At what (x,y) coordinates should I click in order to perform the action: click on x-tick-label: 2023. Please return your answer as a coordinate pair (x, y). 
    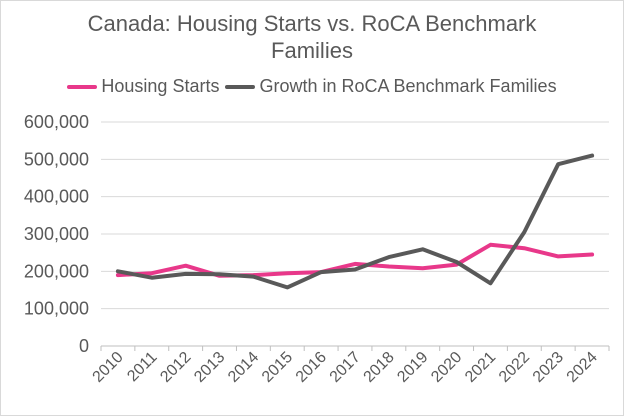
    Looking at the image, I should click on (548, 367).